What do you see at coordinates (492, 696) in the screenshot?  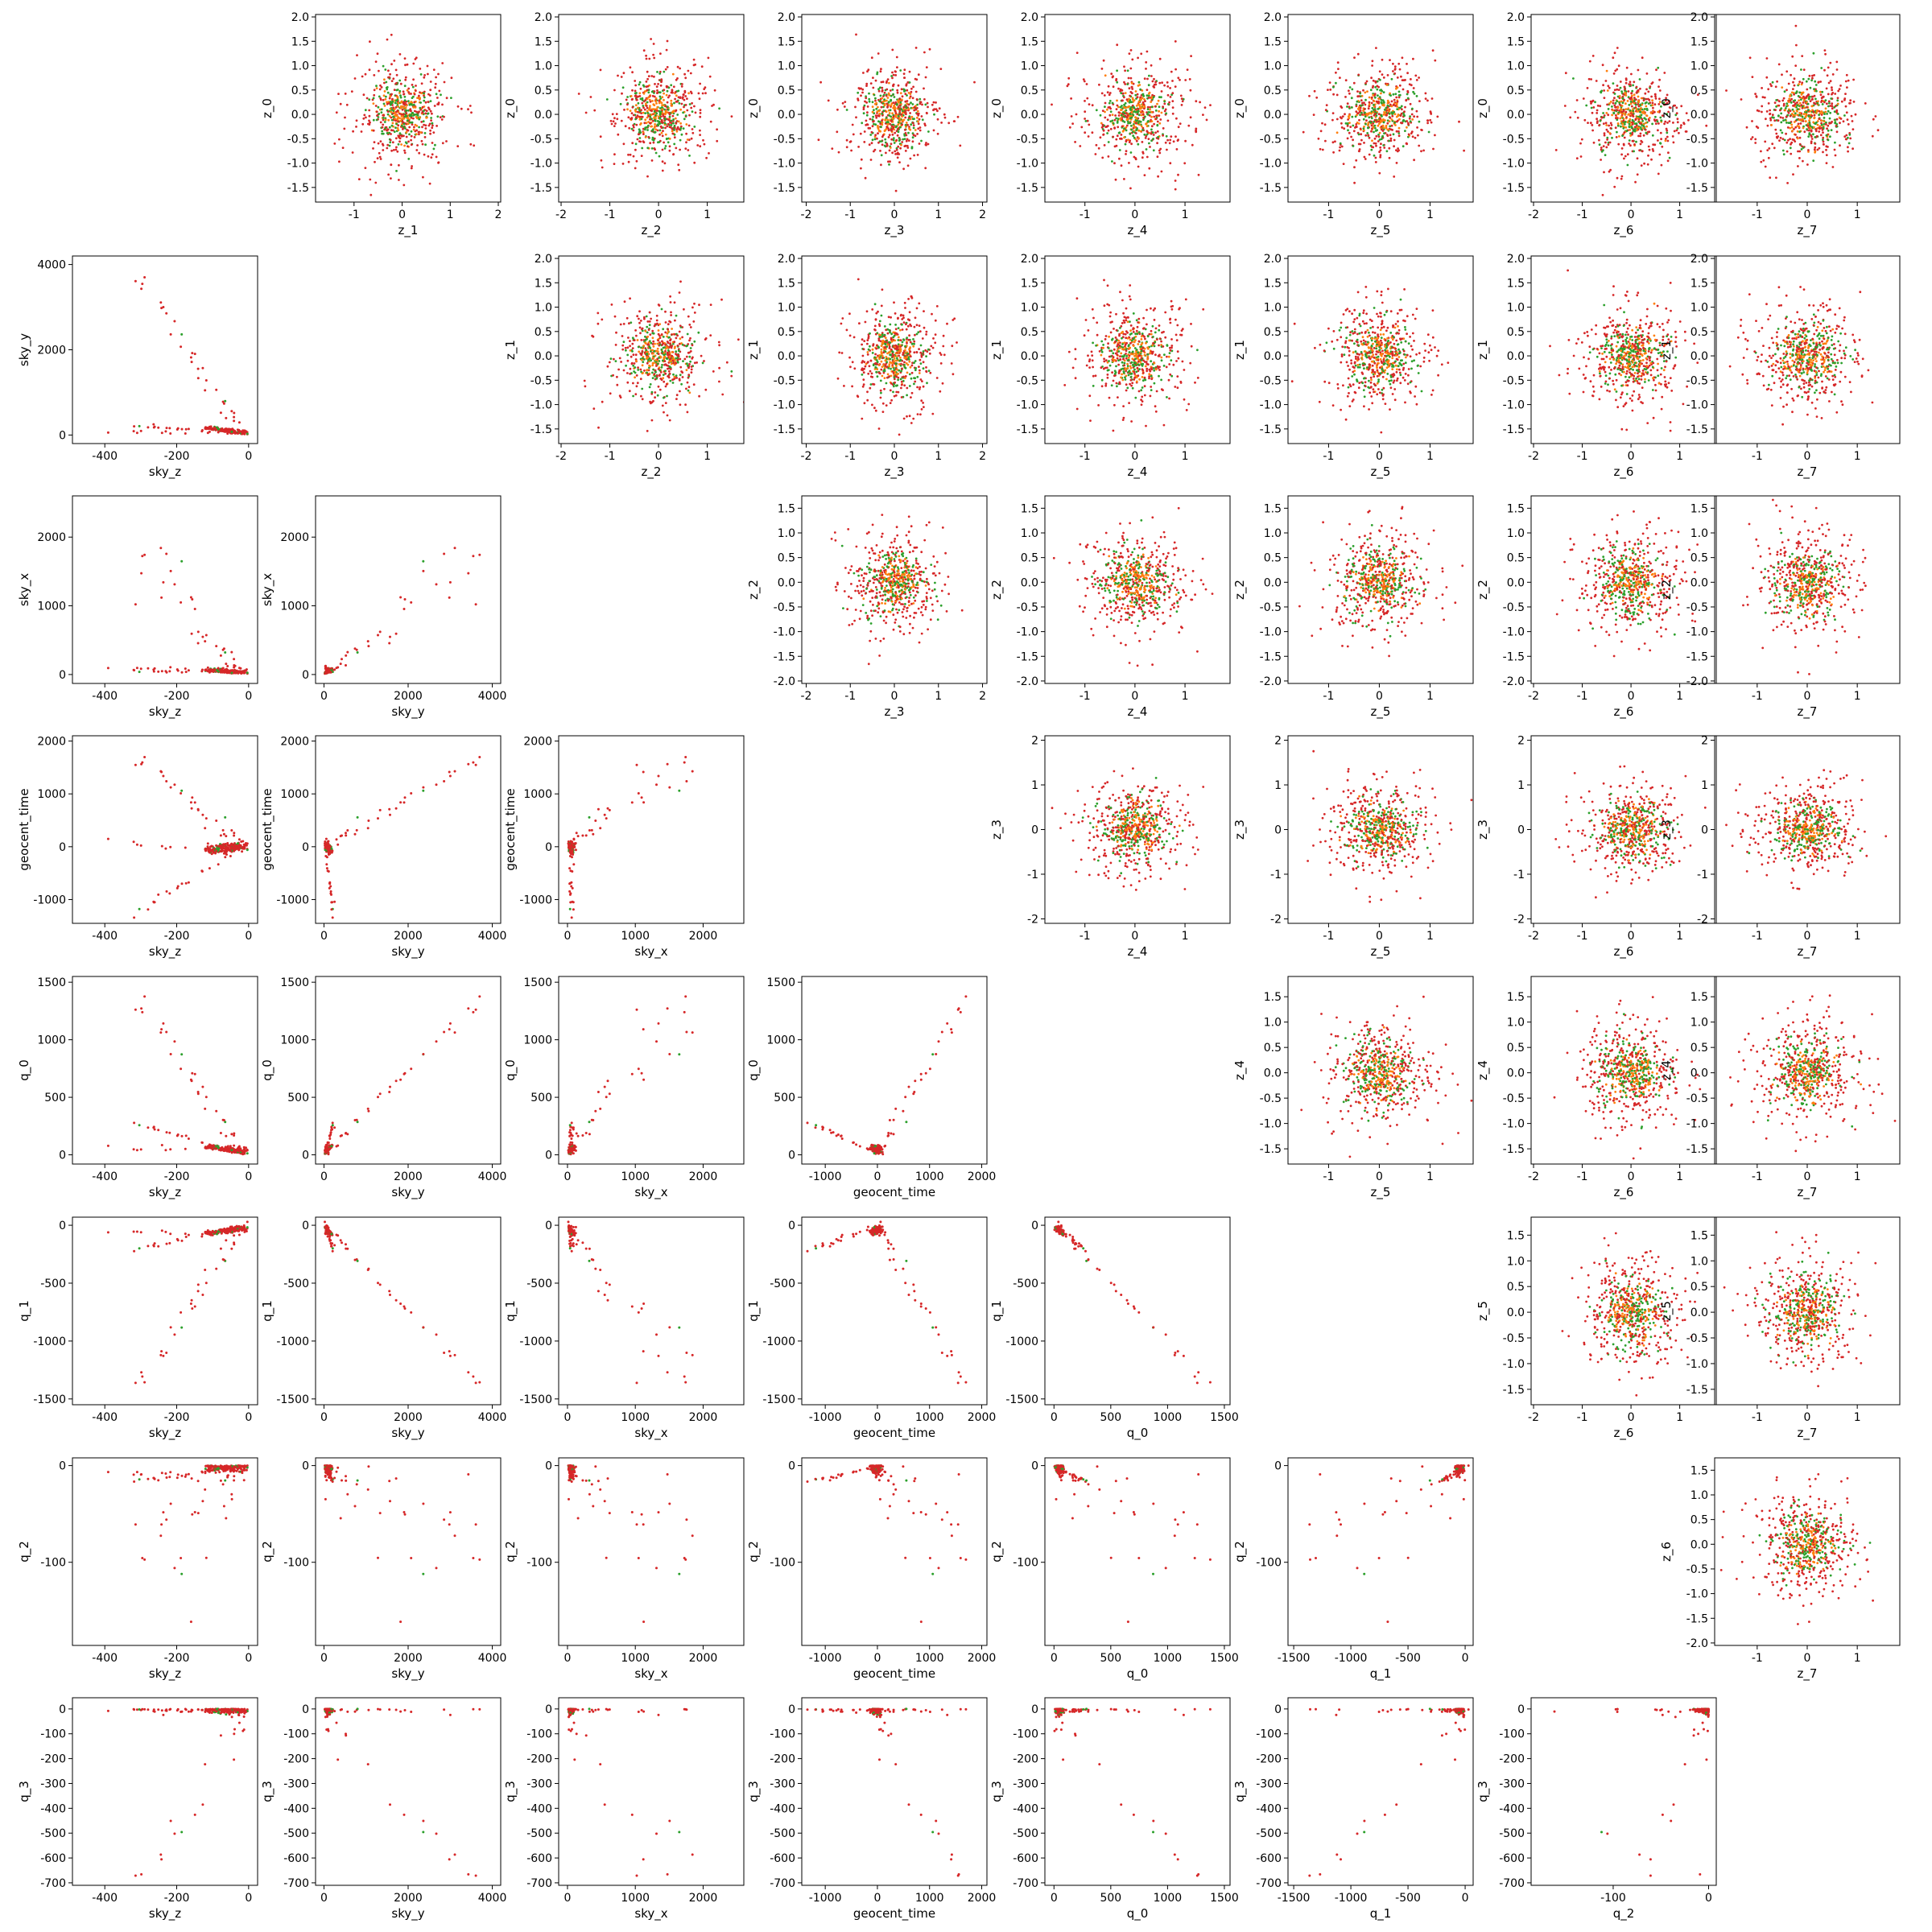 I see `x-tick-label: 4000` at bounding box center [492, 696].